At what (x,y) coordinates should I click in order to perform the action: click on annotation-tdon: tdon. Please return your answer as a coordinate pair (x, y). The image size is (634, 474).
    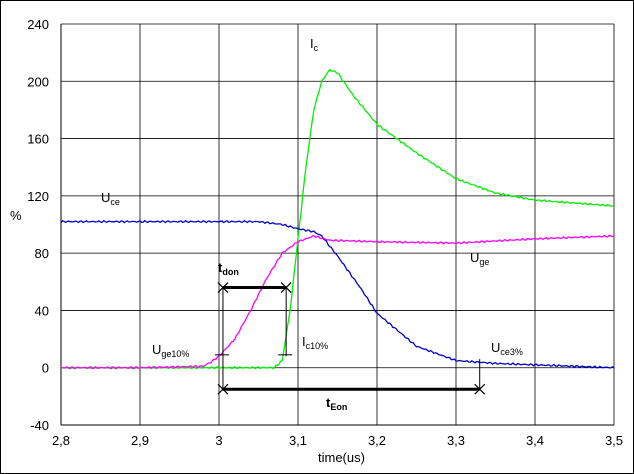
    Looking at the image, I should click on (228, 268).